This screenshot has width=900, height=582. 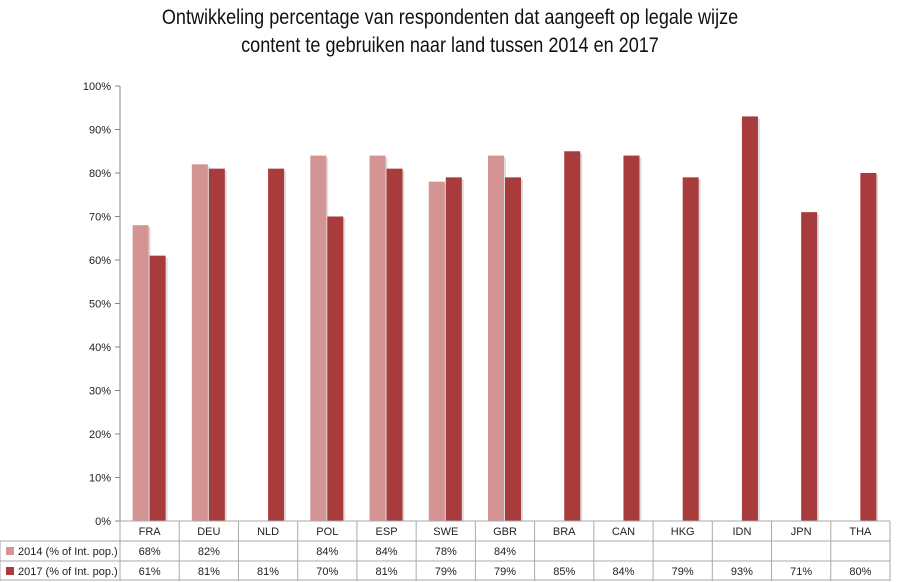 I want to click on table-cell: 61%, so click(x=150, y=572).